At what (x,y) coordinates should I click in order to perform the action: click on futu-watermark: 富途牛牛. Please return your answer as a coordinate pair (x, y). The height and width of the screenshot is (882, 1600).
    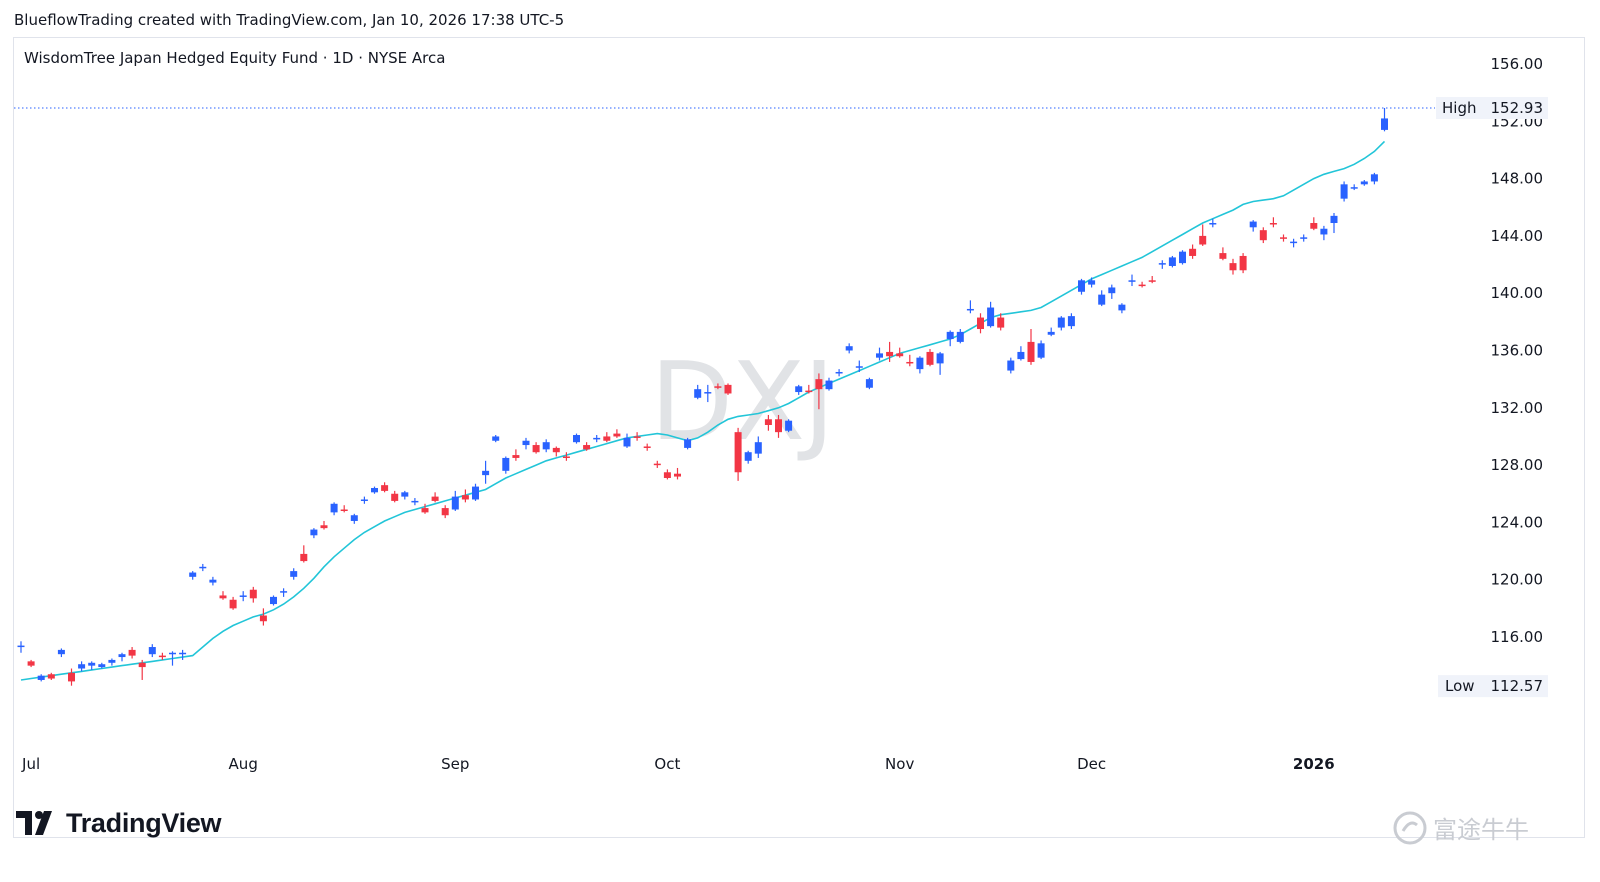
    Looking at the image, I should click on (1461, 827).